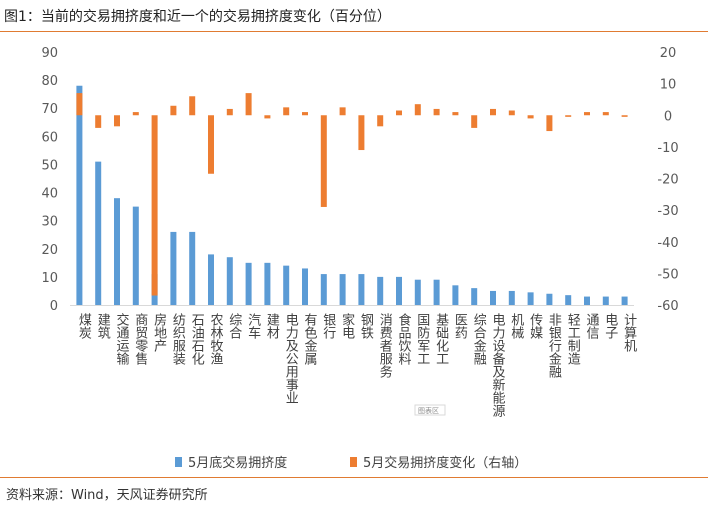 The width and height of the screenshot is (708, 510). Describe the element at coordinates (668, 53) in the screenshot. I see `right-axis-tick-label: 20` at that location.